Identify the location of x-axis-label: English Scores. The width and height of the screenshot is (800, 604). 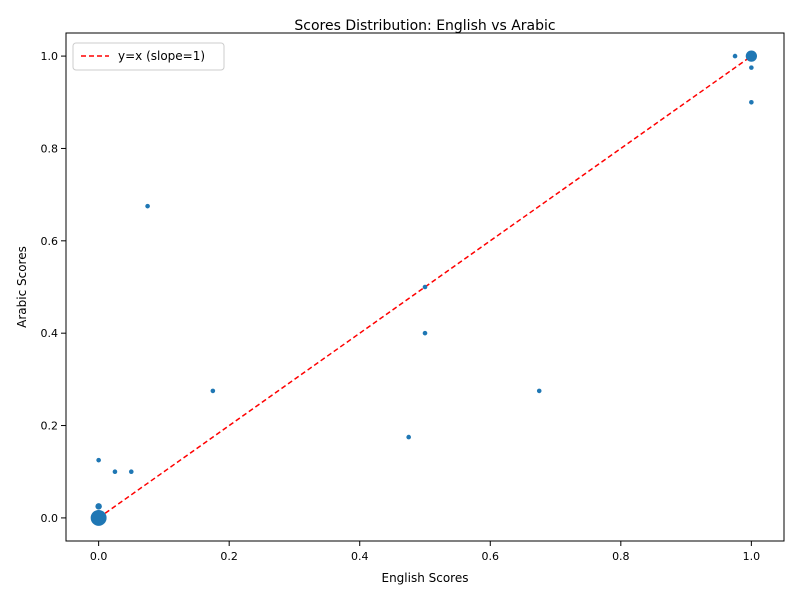
(424, 578).